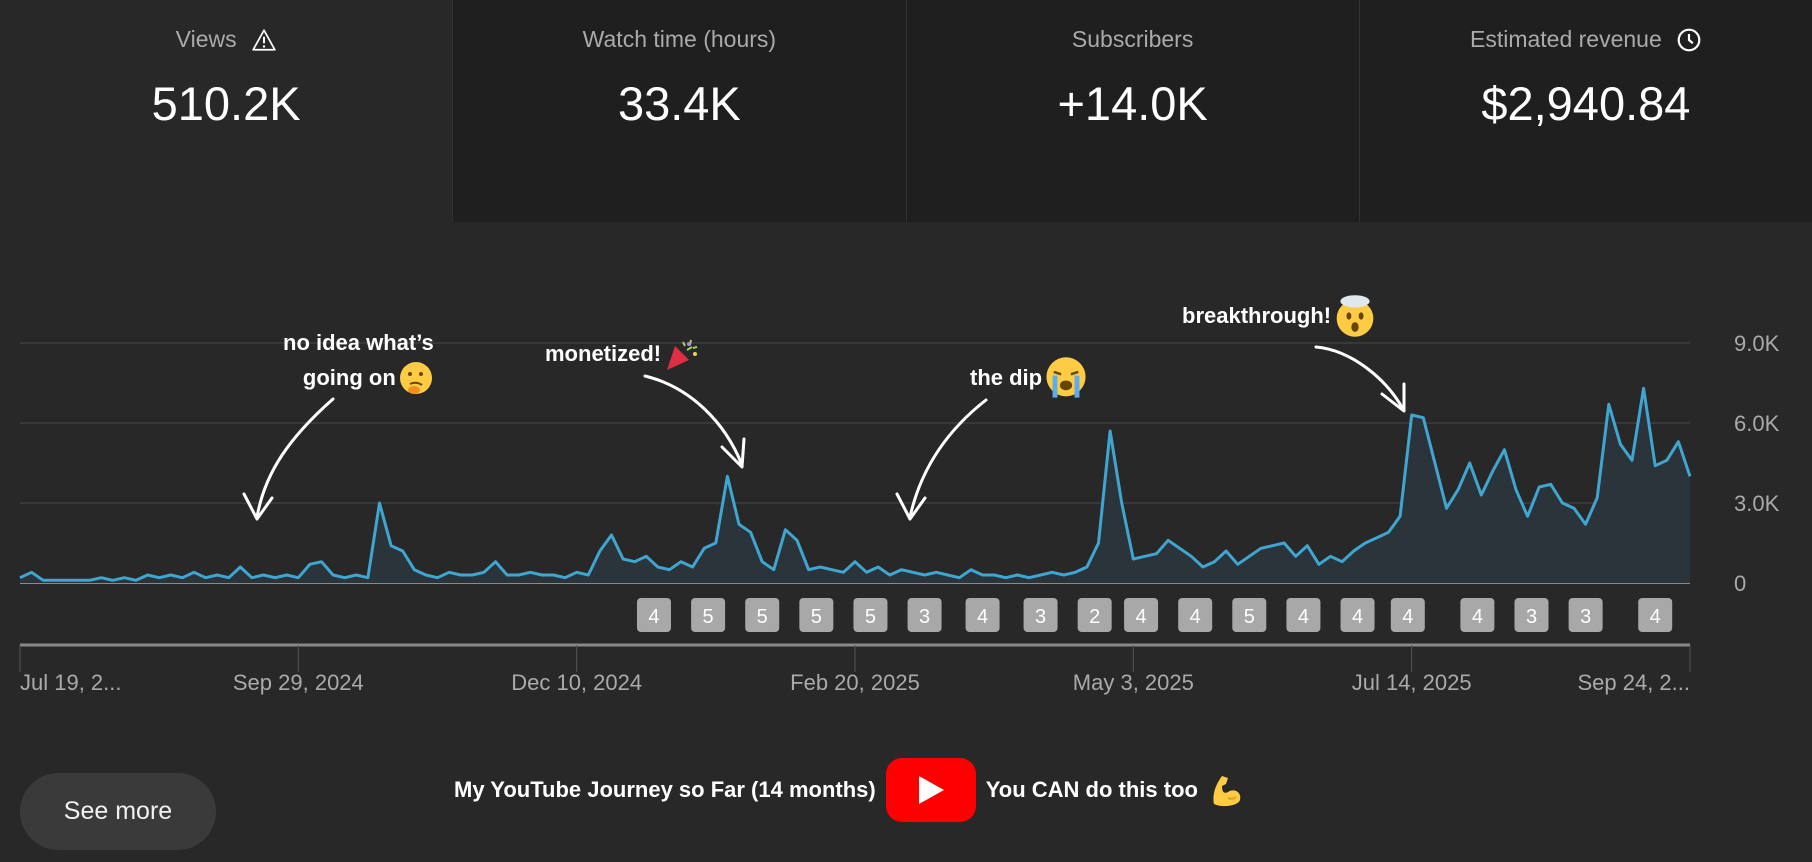 The height and width of the screenshot is (862, 1812). I want to click on card-views: Views 510.2K, so click(226, 111).